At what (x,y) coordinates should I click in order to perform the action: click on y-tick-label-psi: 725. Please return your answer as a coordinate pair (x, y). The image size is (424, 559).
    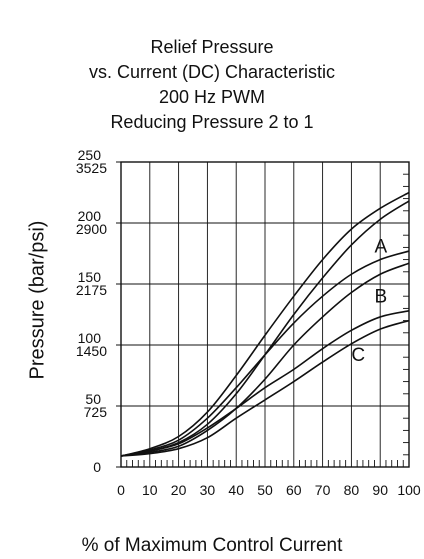
    Looking at the image, I should click on (96, 412).